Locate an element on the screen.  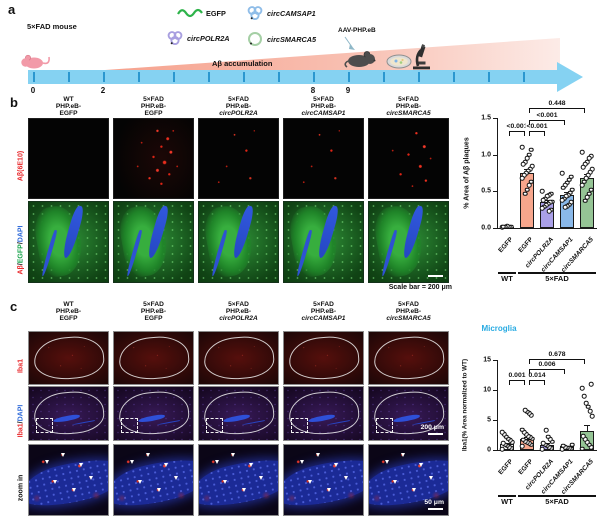
timeline-bar: (Month) is located at coordinates (293, 110).